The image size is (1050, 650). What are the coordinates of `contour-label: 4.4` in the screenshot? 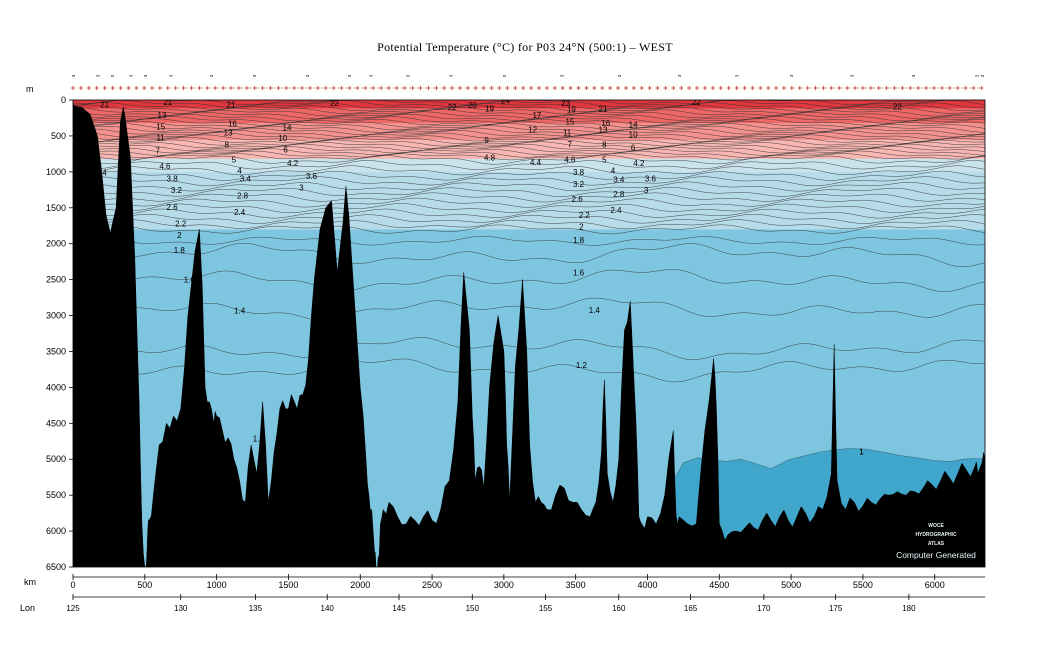 It's located at (536, 162).